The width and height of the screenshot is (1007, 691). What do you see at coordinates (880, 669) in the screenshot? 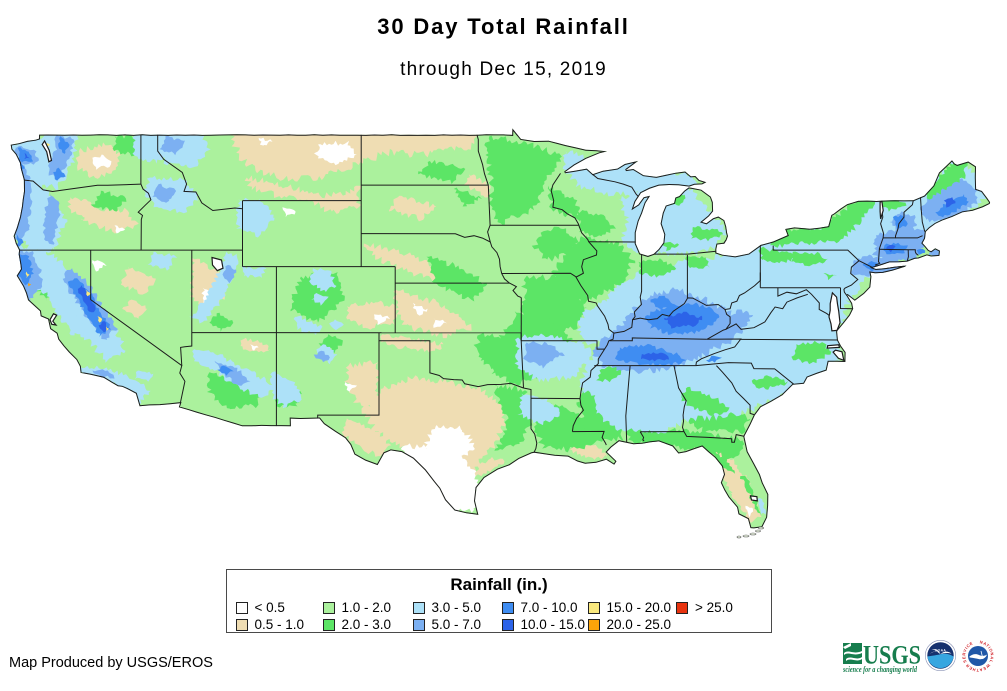
I see `svg-text: science for a changing world` at bounding box center [880, 669].